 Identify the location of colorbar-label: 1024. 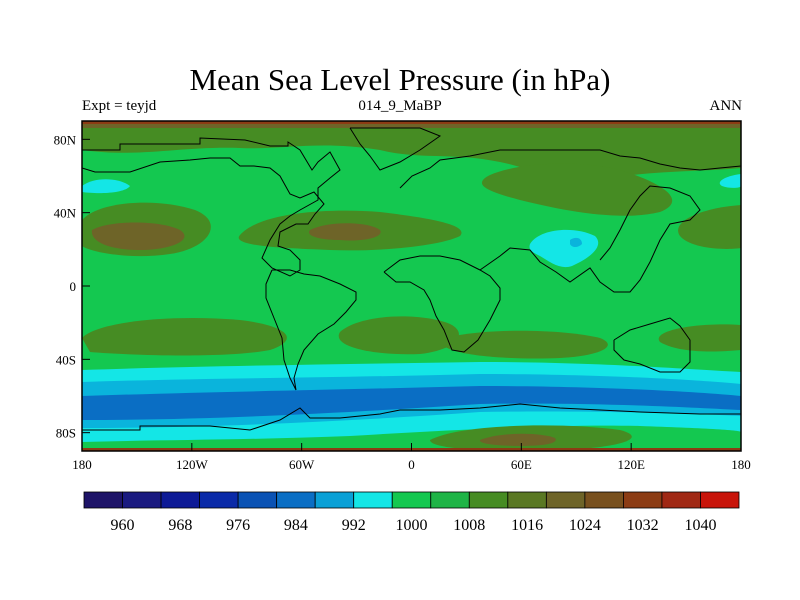
(585, 525).